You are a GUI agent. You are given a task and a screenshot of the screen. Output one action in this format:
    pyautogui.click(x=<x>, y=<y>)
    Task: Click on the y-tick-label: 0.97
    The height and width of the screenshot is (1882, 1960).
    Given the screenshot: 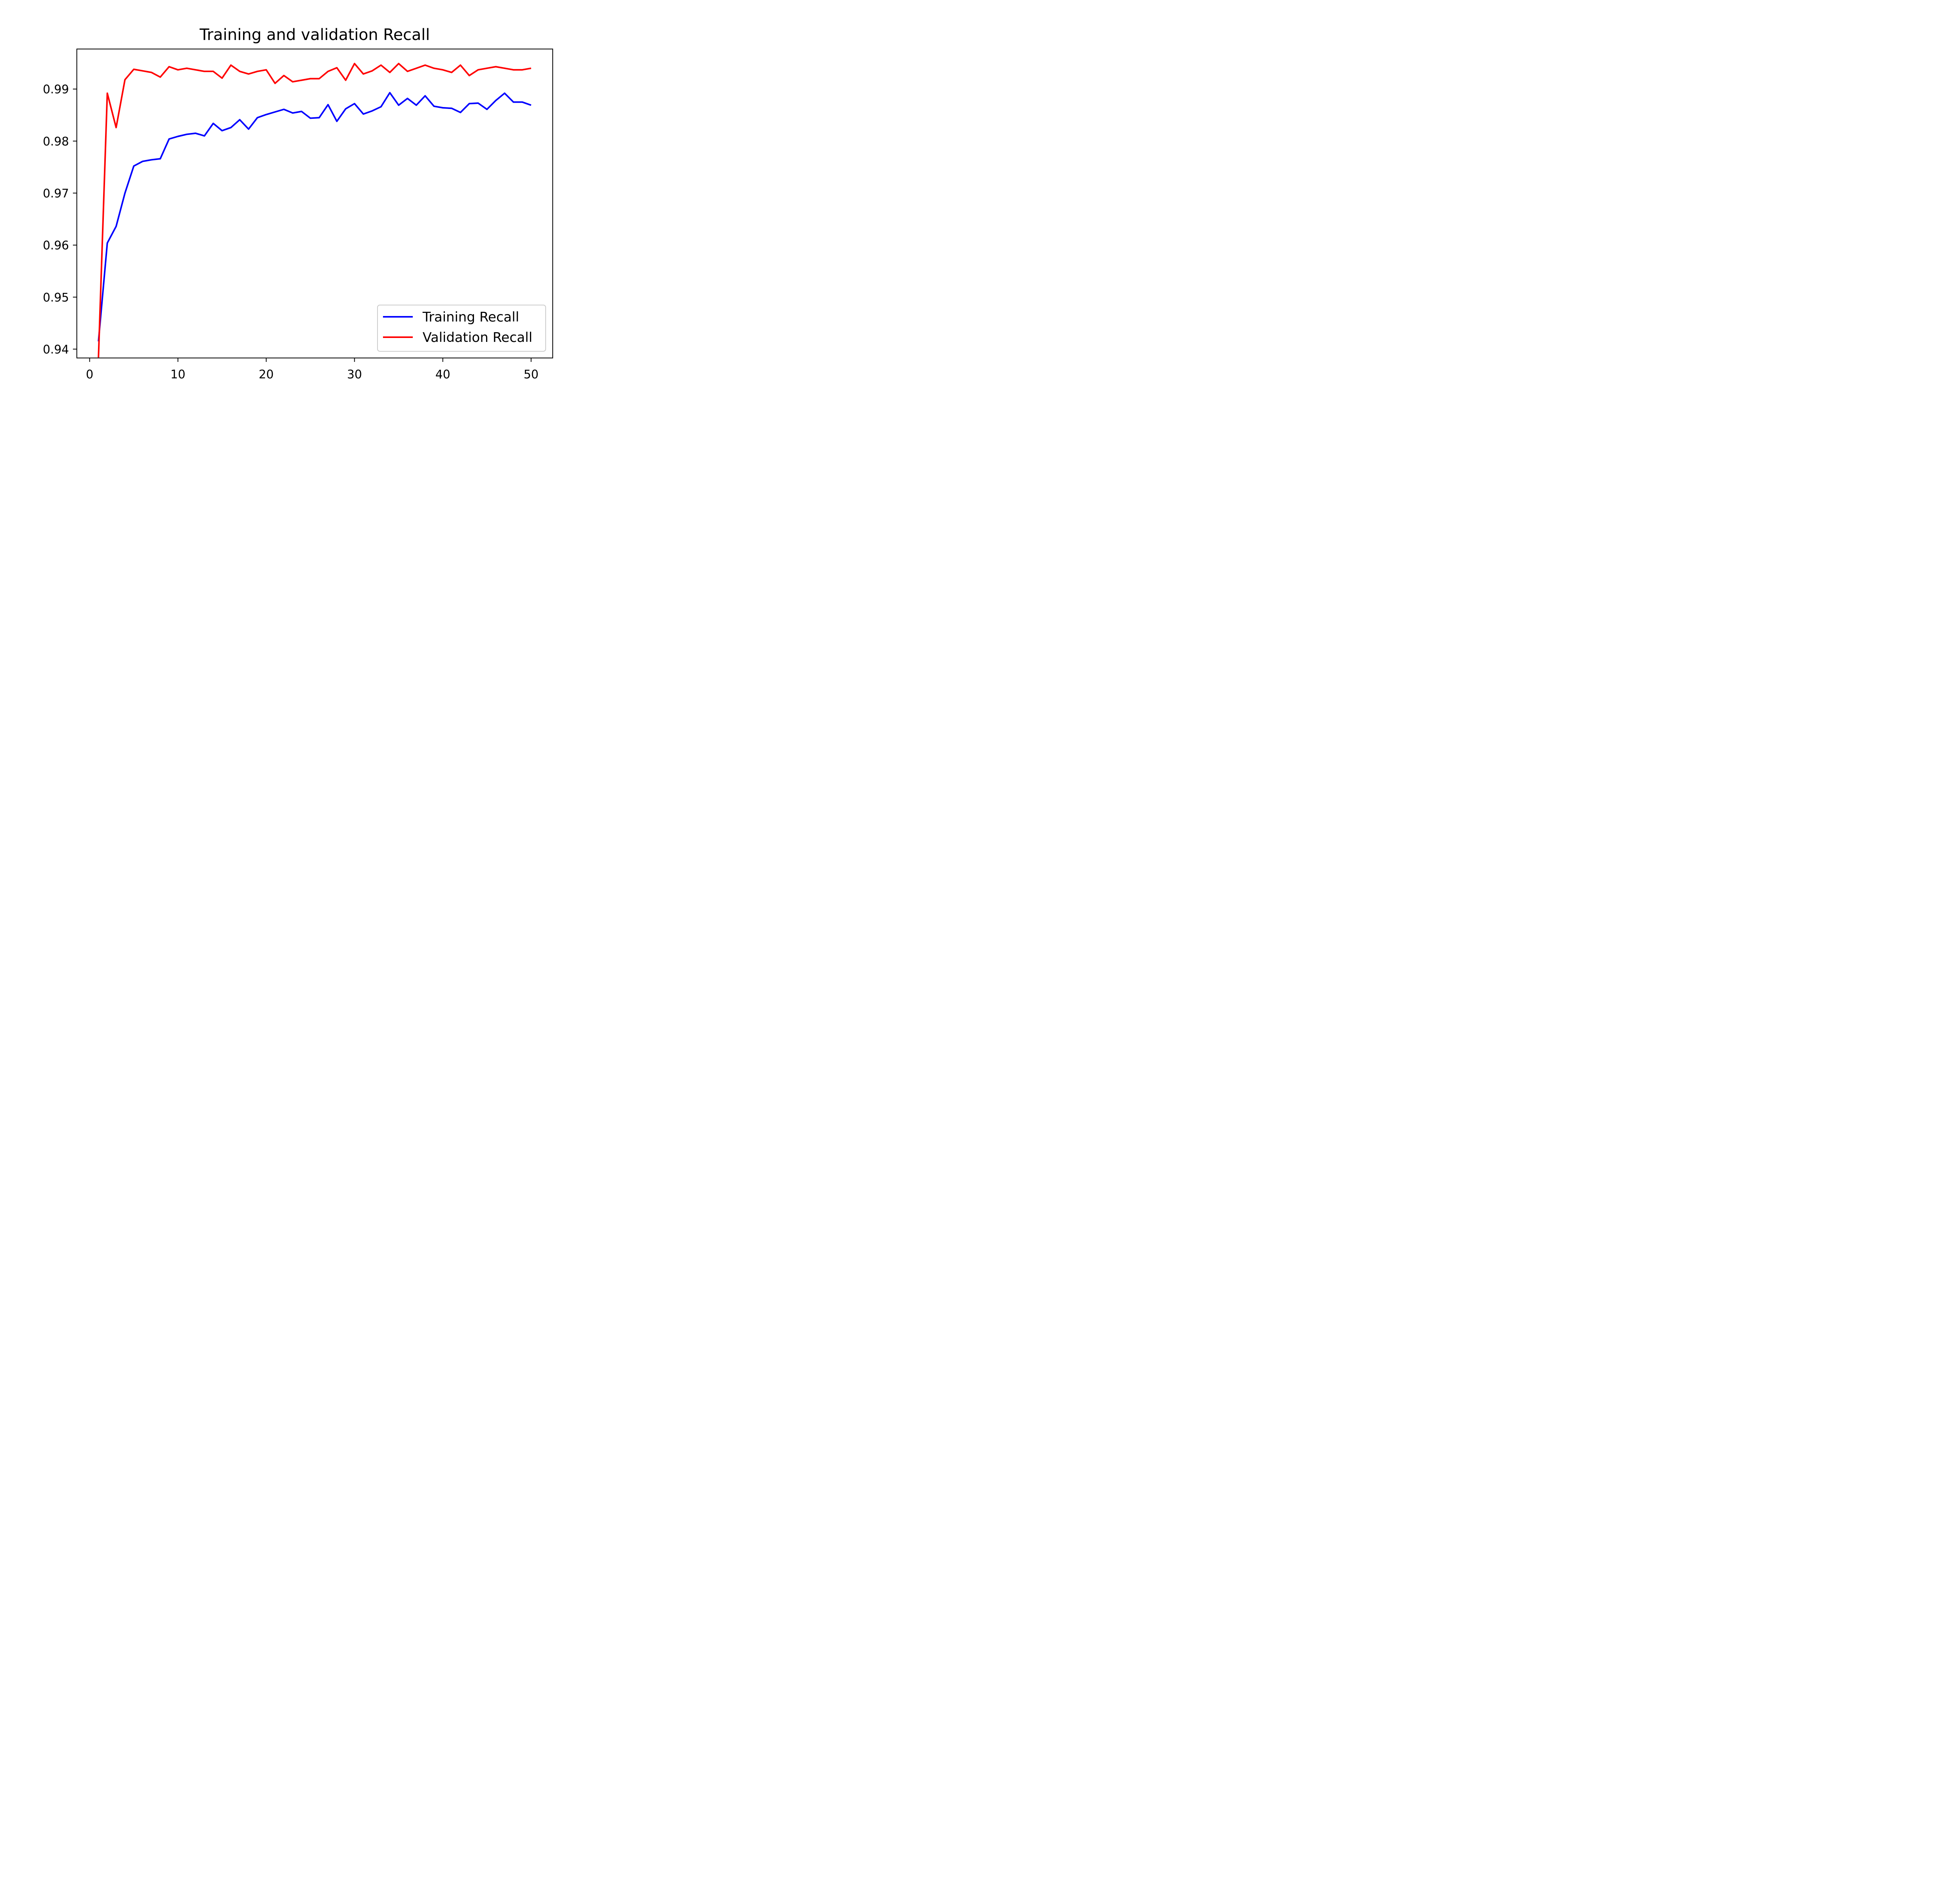 What is the action you would take?
    pyautogui.click(x=56, y=193)
    